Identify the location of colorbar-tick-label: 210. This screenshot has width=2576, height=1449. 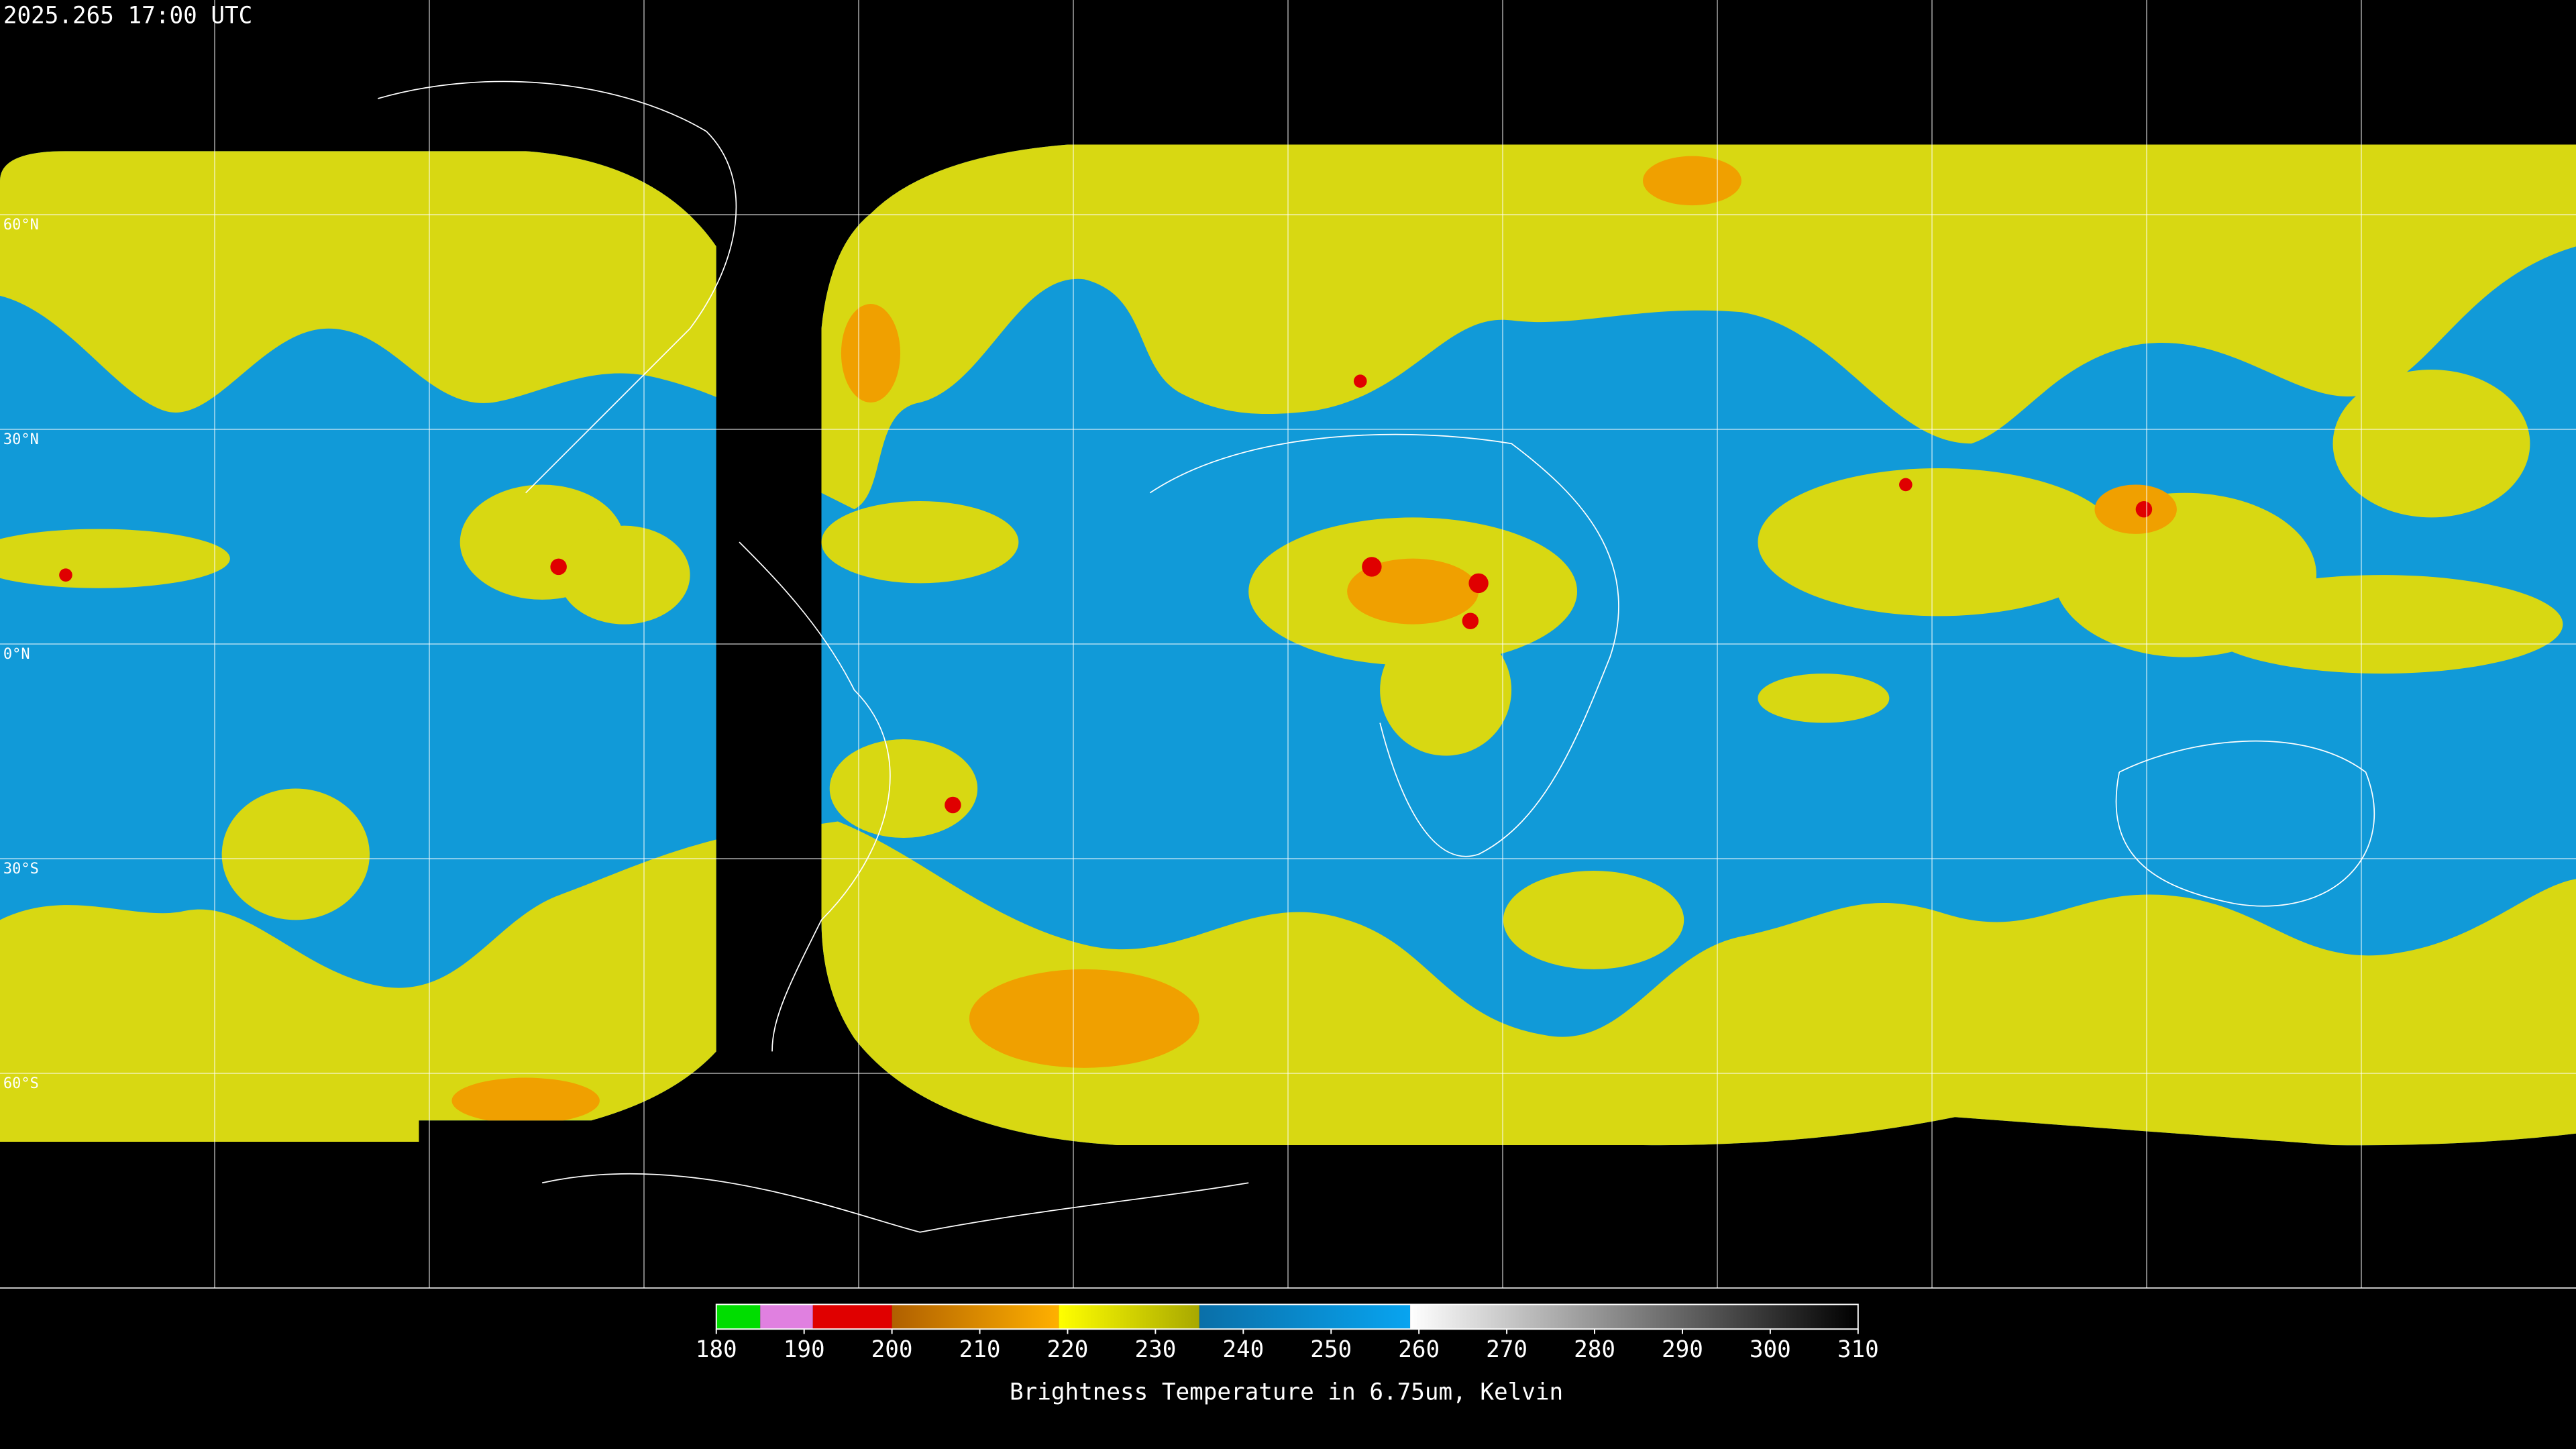
(980, 1349).